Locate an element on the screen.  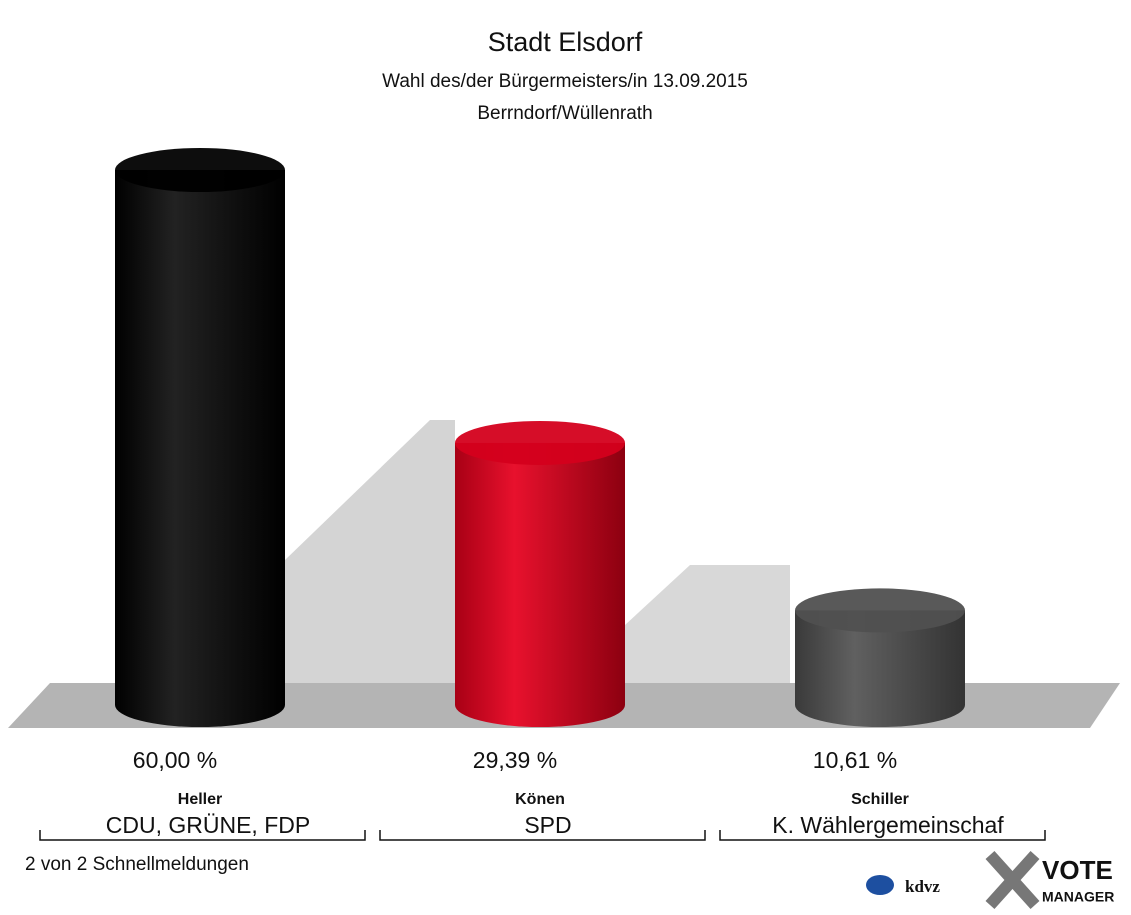
value-label: 29,39 % is located at coordinates (515, 760).